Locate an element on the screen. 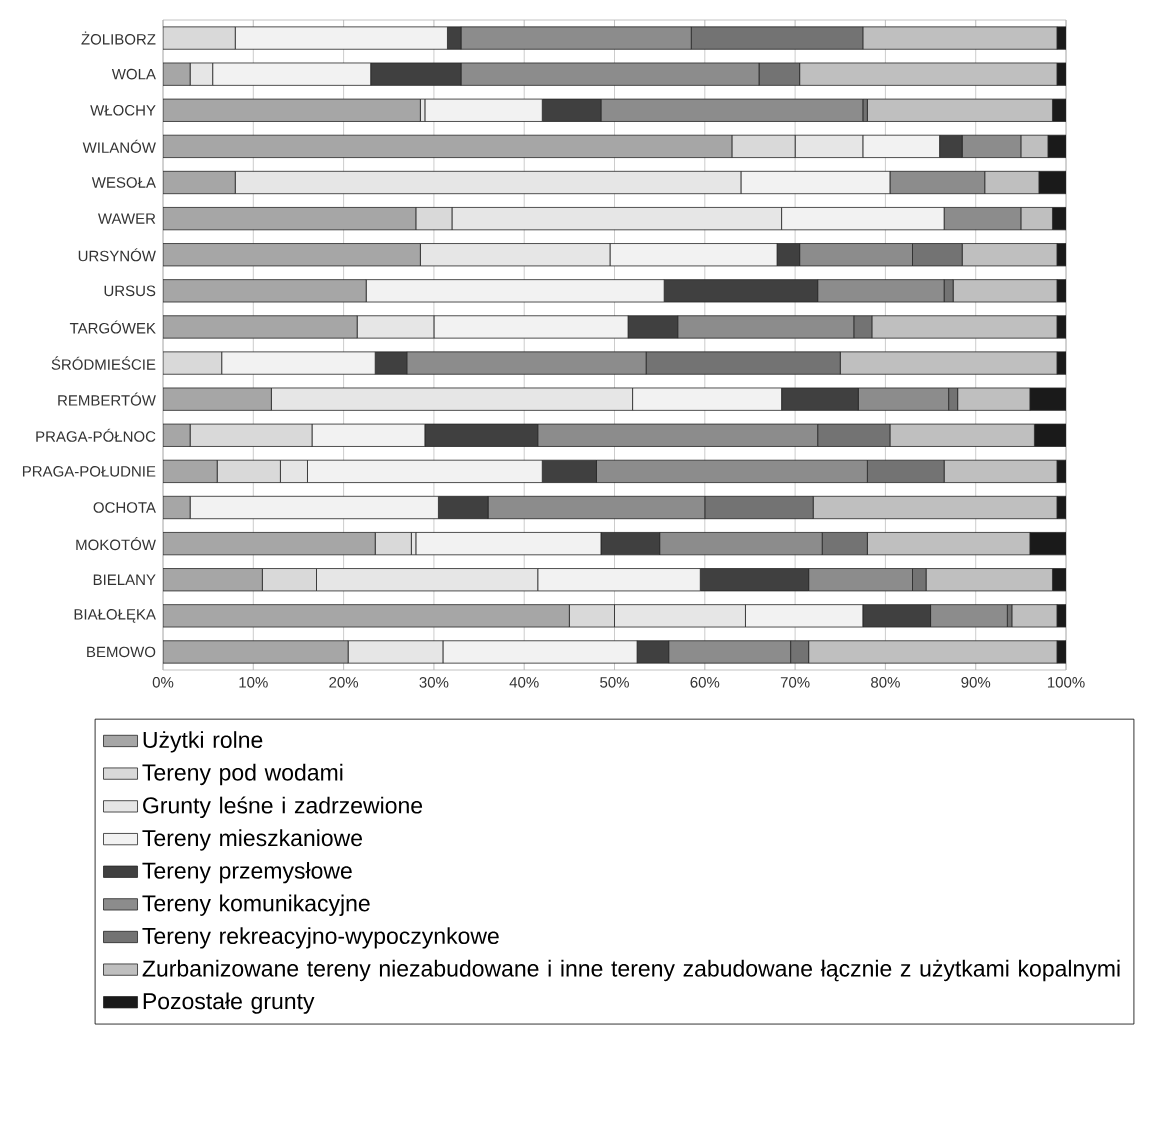 The width and height of the screenshot is (1153, 1144). legend-label: Tereny przemysłowe is located at coordinates (247, 872).